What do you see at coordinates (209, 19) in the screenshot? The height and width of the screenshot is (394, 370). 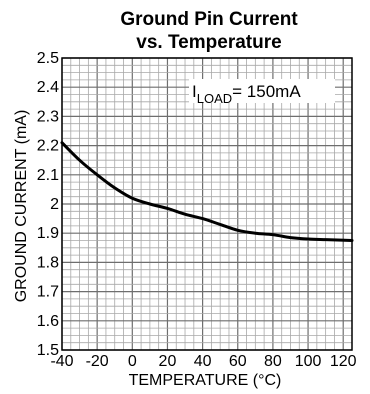 I see `chart-title-line1: Ground Pin Current` at bounding box center [209, 19].